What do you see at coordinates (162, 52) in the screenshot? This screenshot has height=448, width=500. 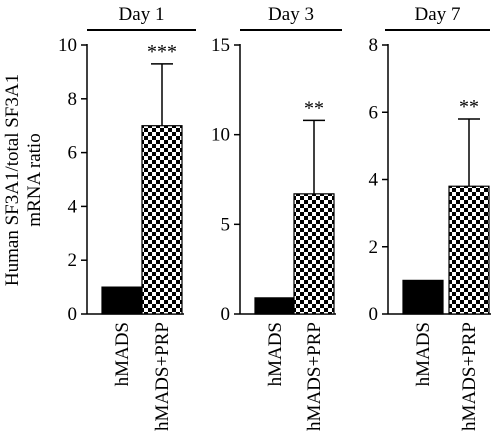 I see `significance-label: ***` at bounding box center [162, 52].